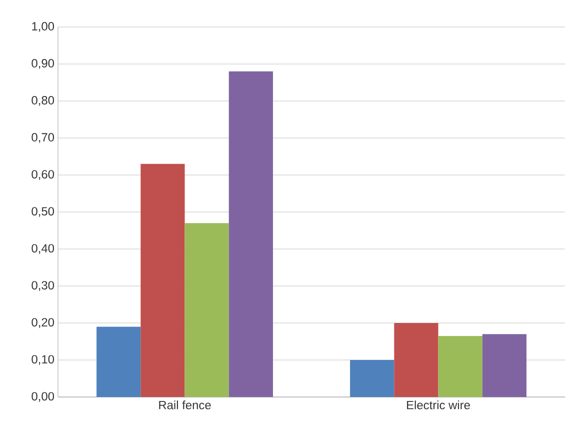 Image resolution: width=568 pixels, height=429 pixels. What do you see at coordinates (43, 64) in the screenshot?
I see `y-tick-label: 0,90` at bounding box center [43, 64].